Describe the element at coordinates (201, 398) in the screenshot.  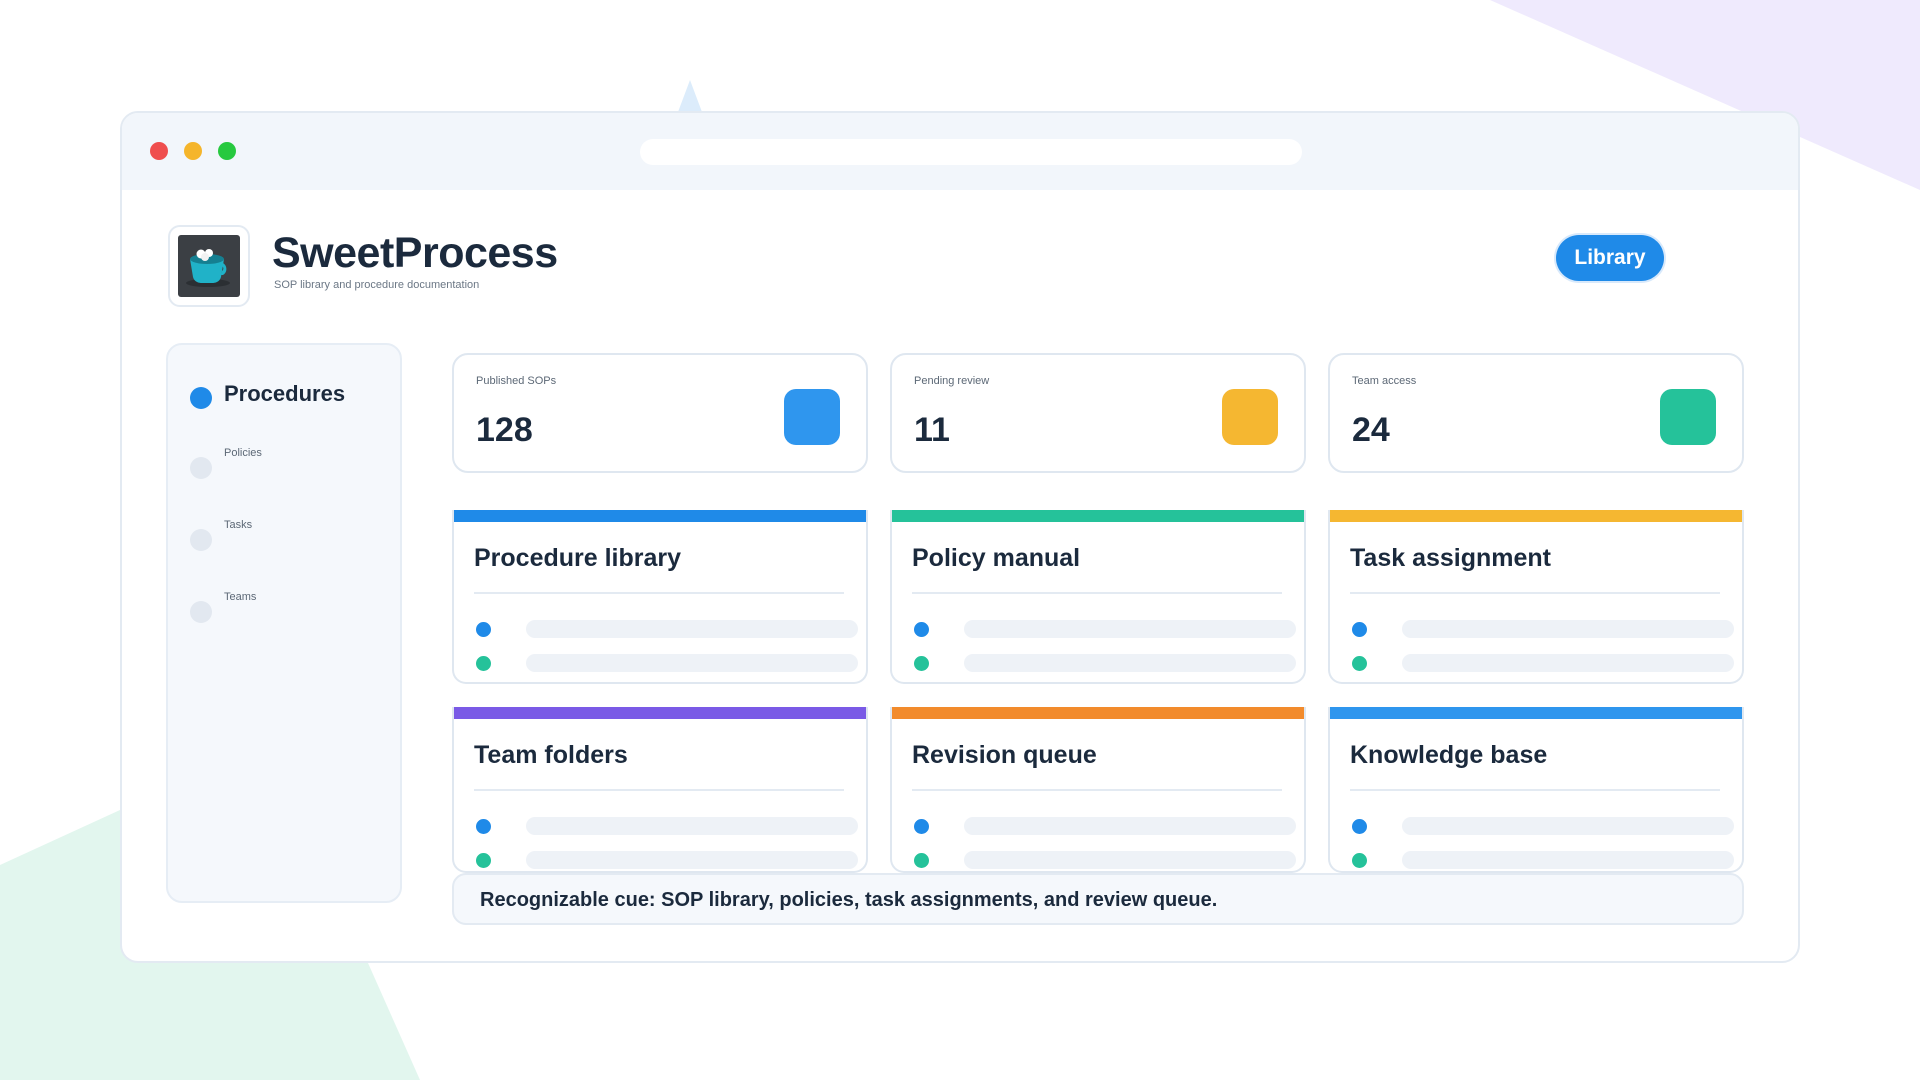
I see `procedures-nav-dot` at that location.